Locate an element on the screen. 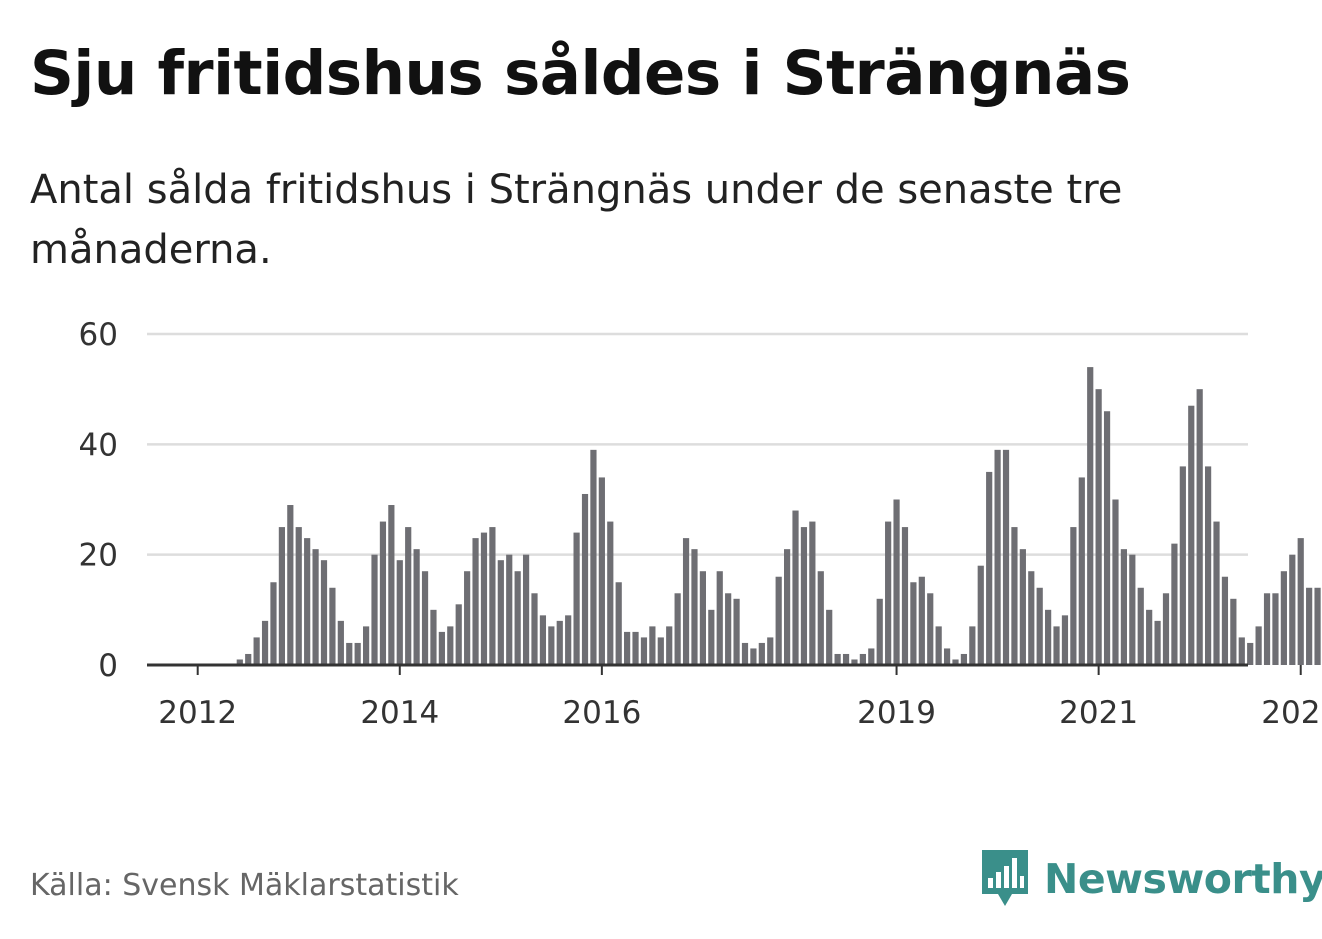 The height and width of the screenshot is (939, 1322). y-tick-label: 0 is located at coordinates (108, 666).